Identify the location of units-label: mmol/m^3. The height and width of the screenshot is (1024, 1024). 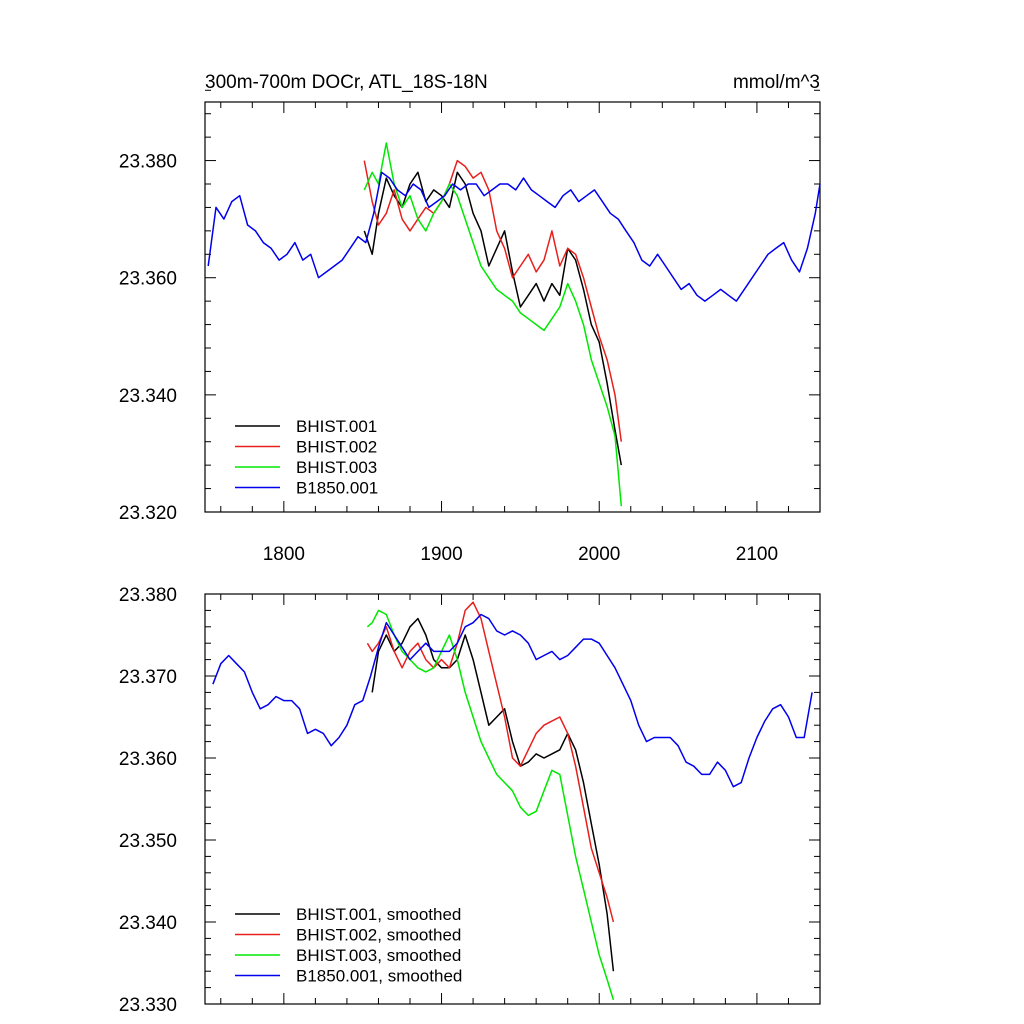
(776, 82).